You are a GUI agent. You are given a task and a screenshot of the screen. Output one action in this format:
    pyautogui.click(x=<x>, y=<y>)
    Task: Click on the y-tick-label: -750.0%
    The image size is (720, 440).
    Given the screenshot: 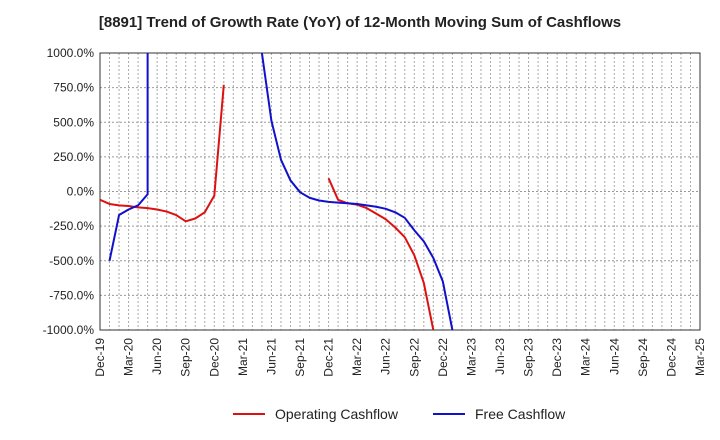 What is the action you would take?
    pyautogui.click(x=71, y=295)
    